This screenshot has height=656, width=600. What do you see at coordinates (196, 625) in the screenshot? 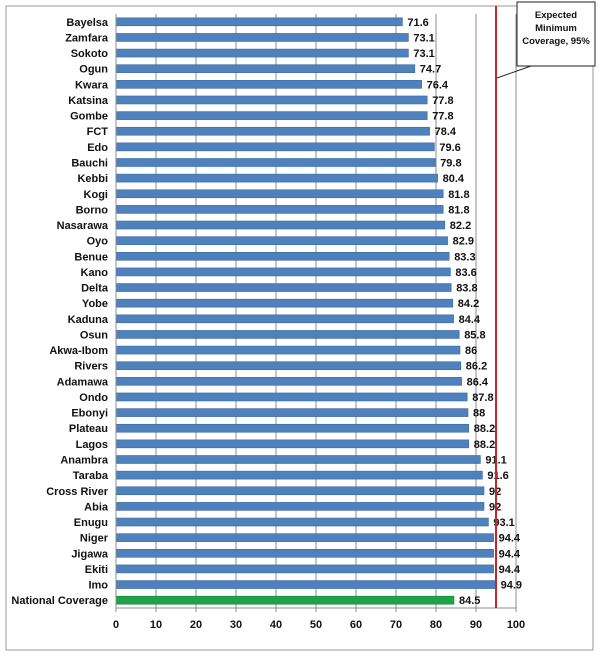
I see `x-tick-label: 20` at bounding box center [196, 625].